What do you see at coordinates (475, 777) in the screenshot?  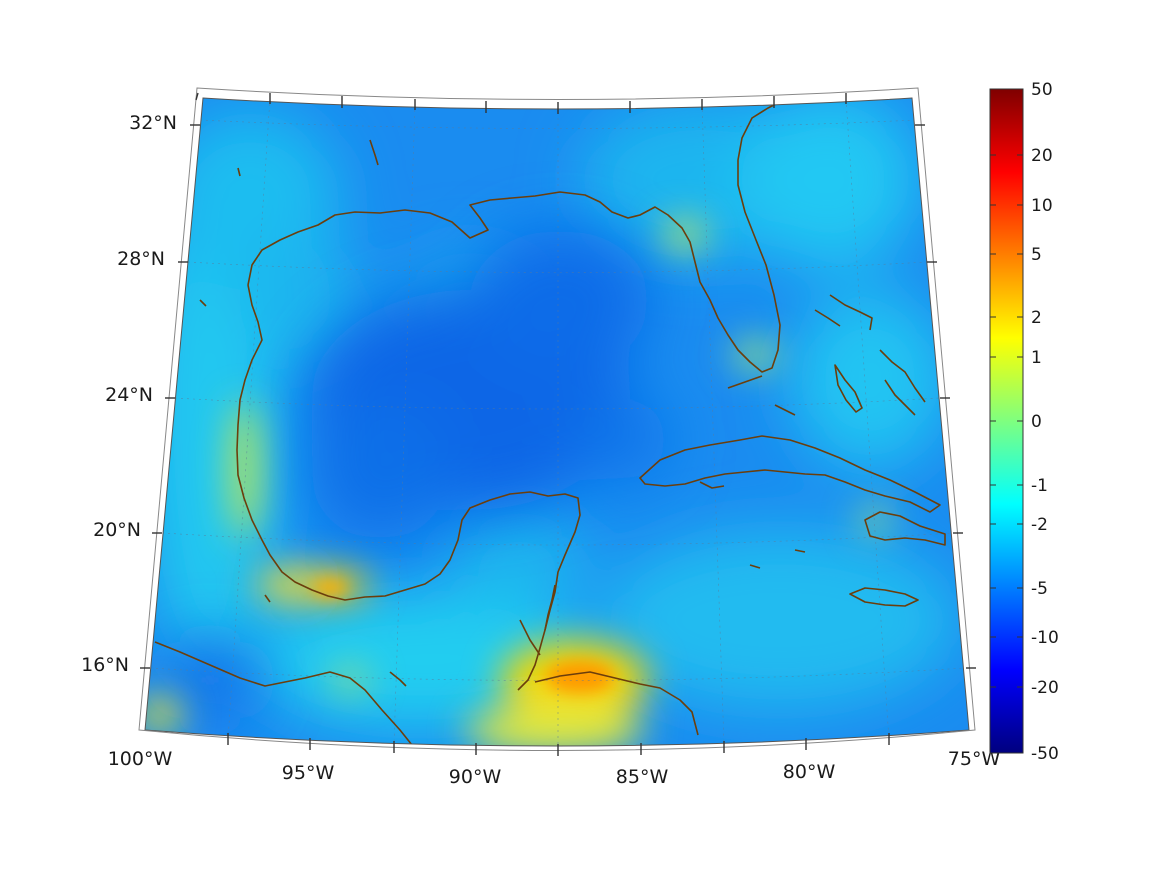 I see `lon-label-90w: 90°W` at bounding box center [475, 777].